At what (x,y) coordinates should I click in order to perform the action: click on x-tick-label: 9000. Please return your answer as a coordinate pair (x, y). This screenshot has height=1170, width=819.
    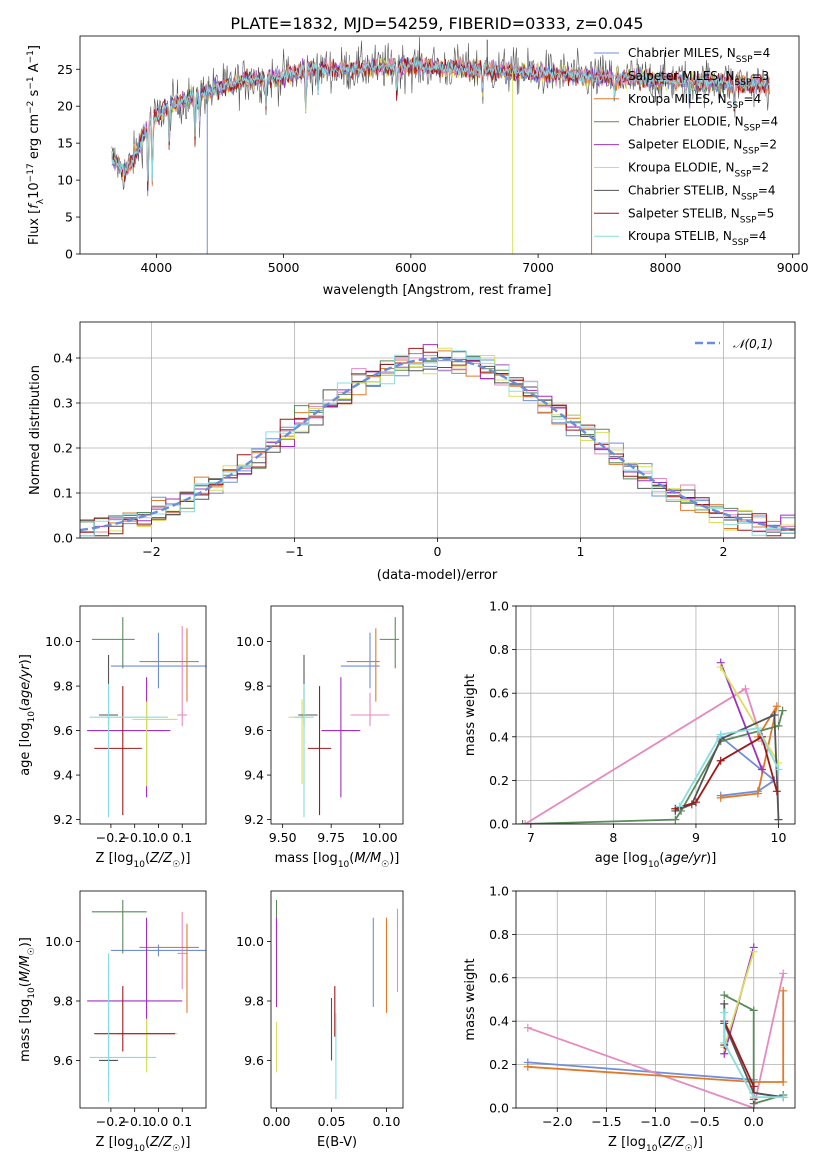
    Looking at the image, I should click on (793, 267).